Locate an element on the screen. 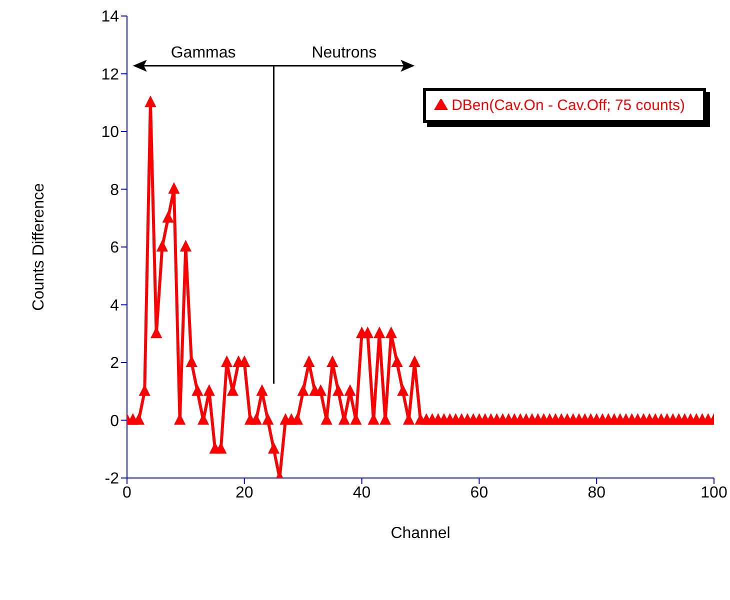  y-tick-label: -2 is located at coordinates (112, 479).